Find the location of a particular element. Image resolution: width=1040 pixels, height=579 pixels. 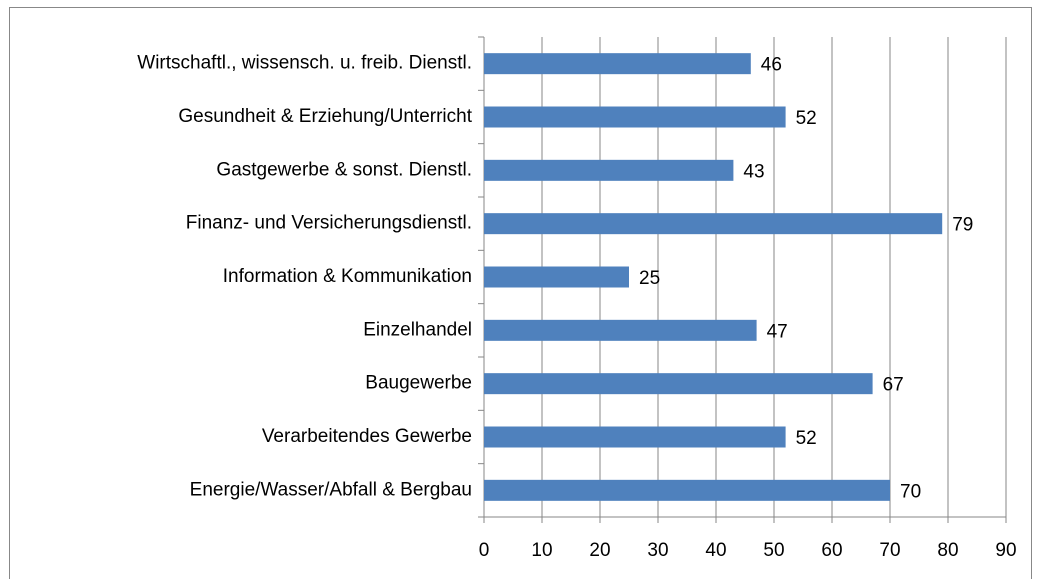

x-tick-label: 30 is located at coordinates (657, 550).